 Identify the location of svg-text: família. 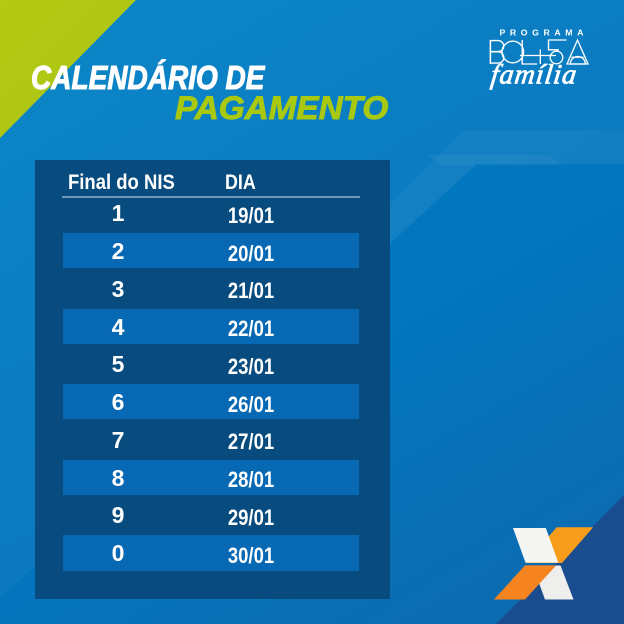
(534, 75).